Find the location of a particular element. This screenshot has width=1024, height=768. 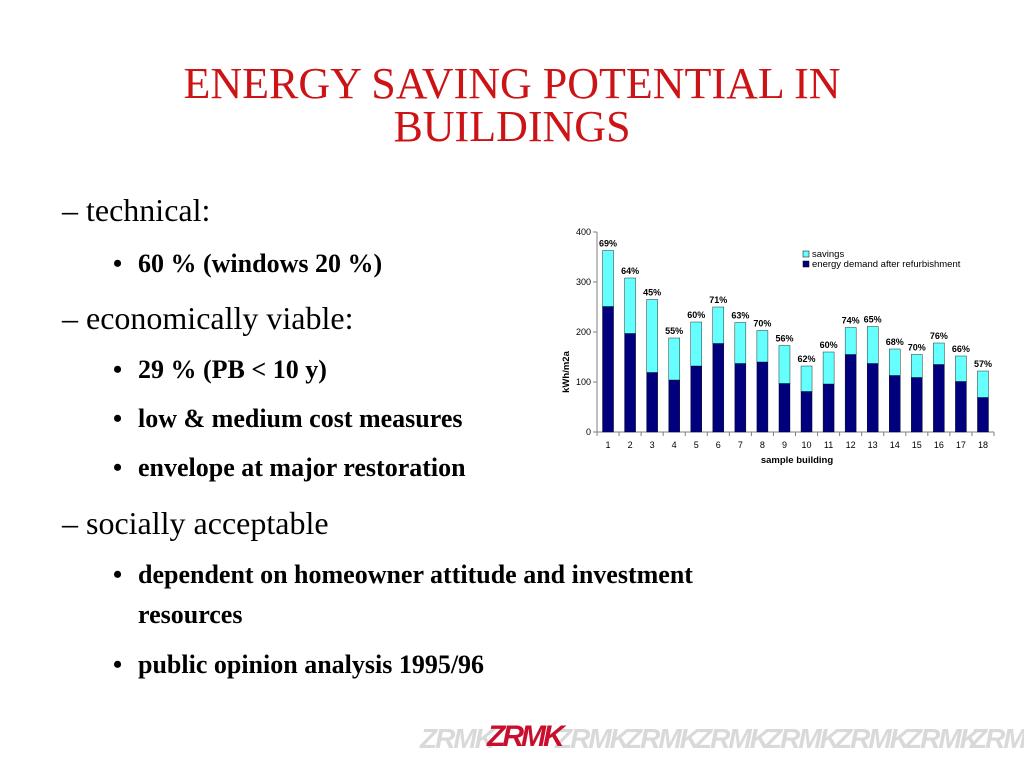

chart-ylabel: kWh/m2a is located at coordinates (566, 371).